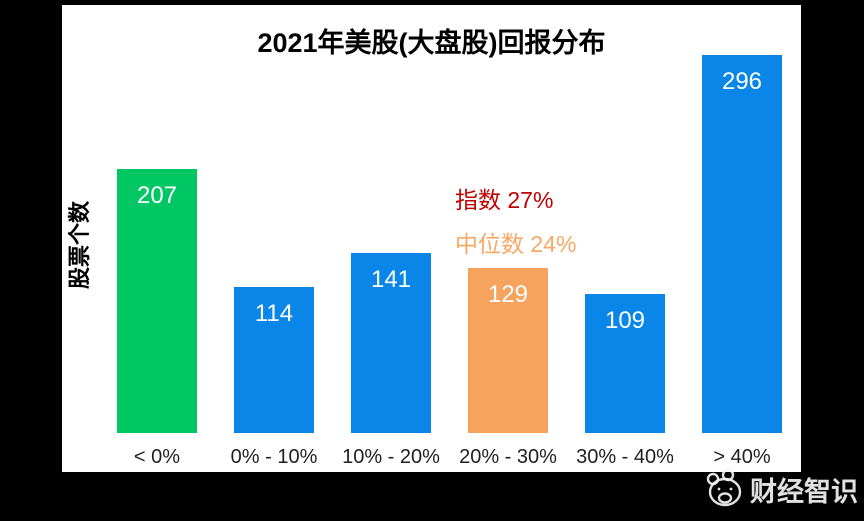 The image size is (864, 521). Describe the element at coordinates (804, 491) in the screenshot. I see `watermark-text: 财经智识` at that location.